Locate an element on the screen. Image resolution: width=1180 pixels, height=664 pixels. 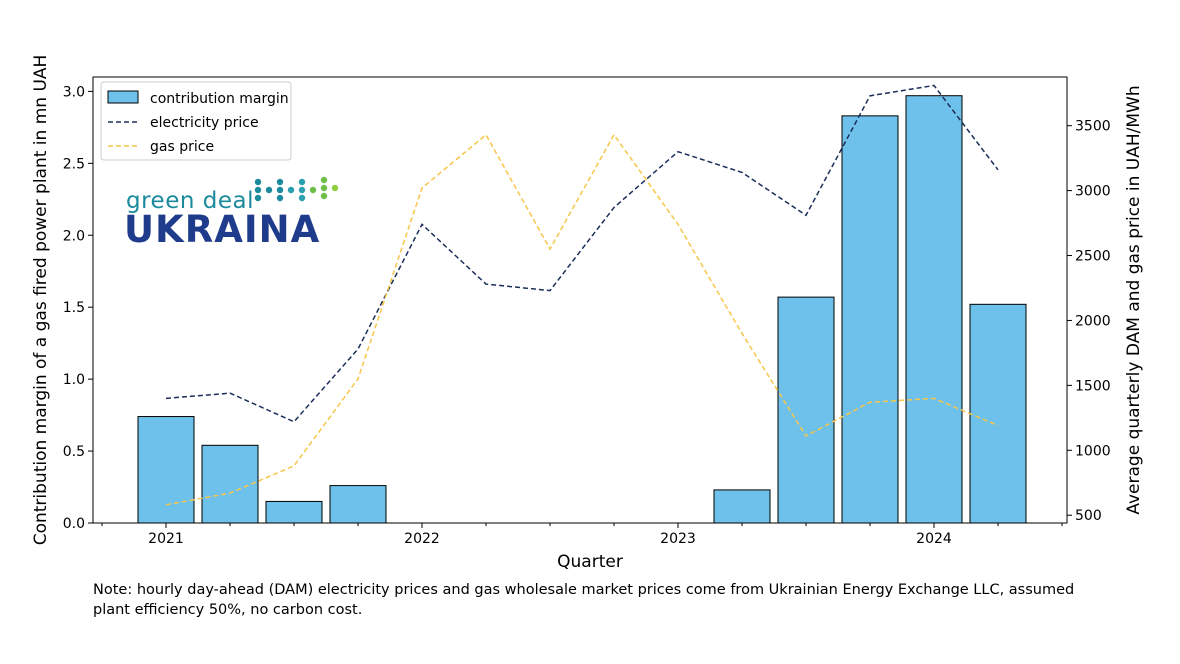
bar-2021-Q4 is located at coordinates (358, 504).